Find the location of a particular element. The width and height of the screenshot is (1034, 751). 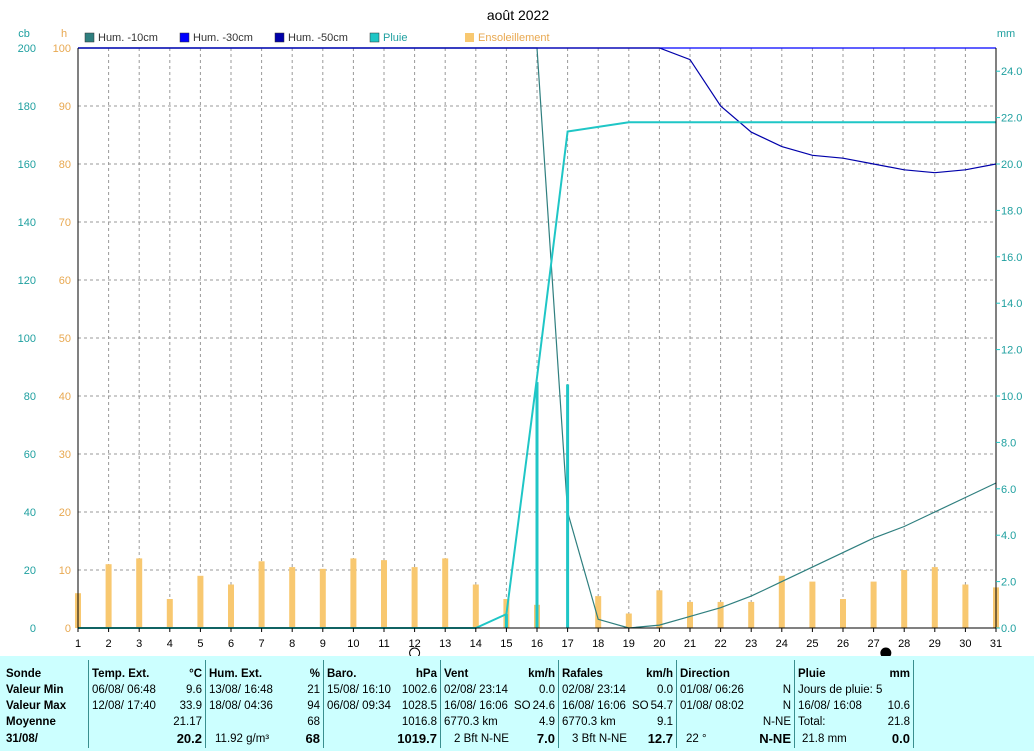

x-tick-label: 28 is located at coordinates (904, 644).